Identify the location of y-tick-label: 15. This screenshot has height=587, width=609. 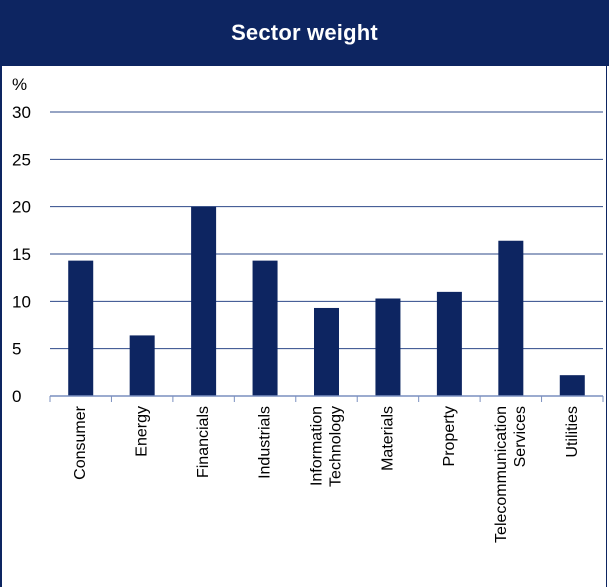
(21, 254).